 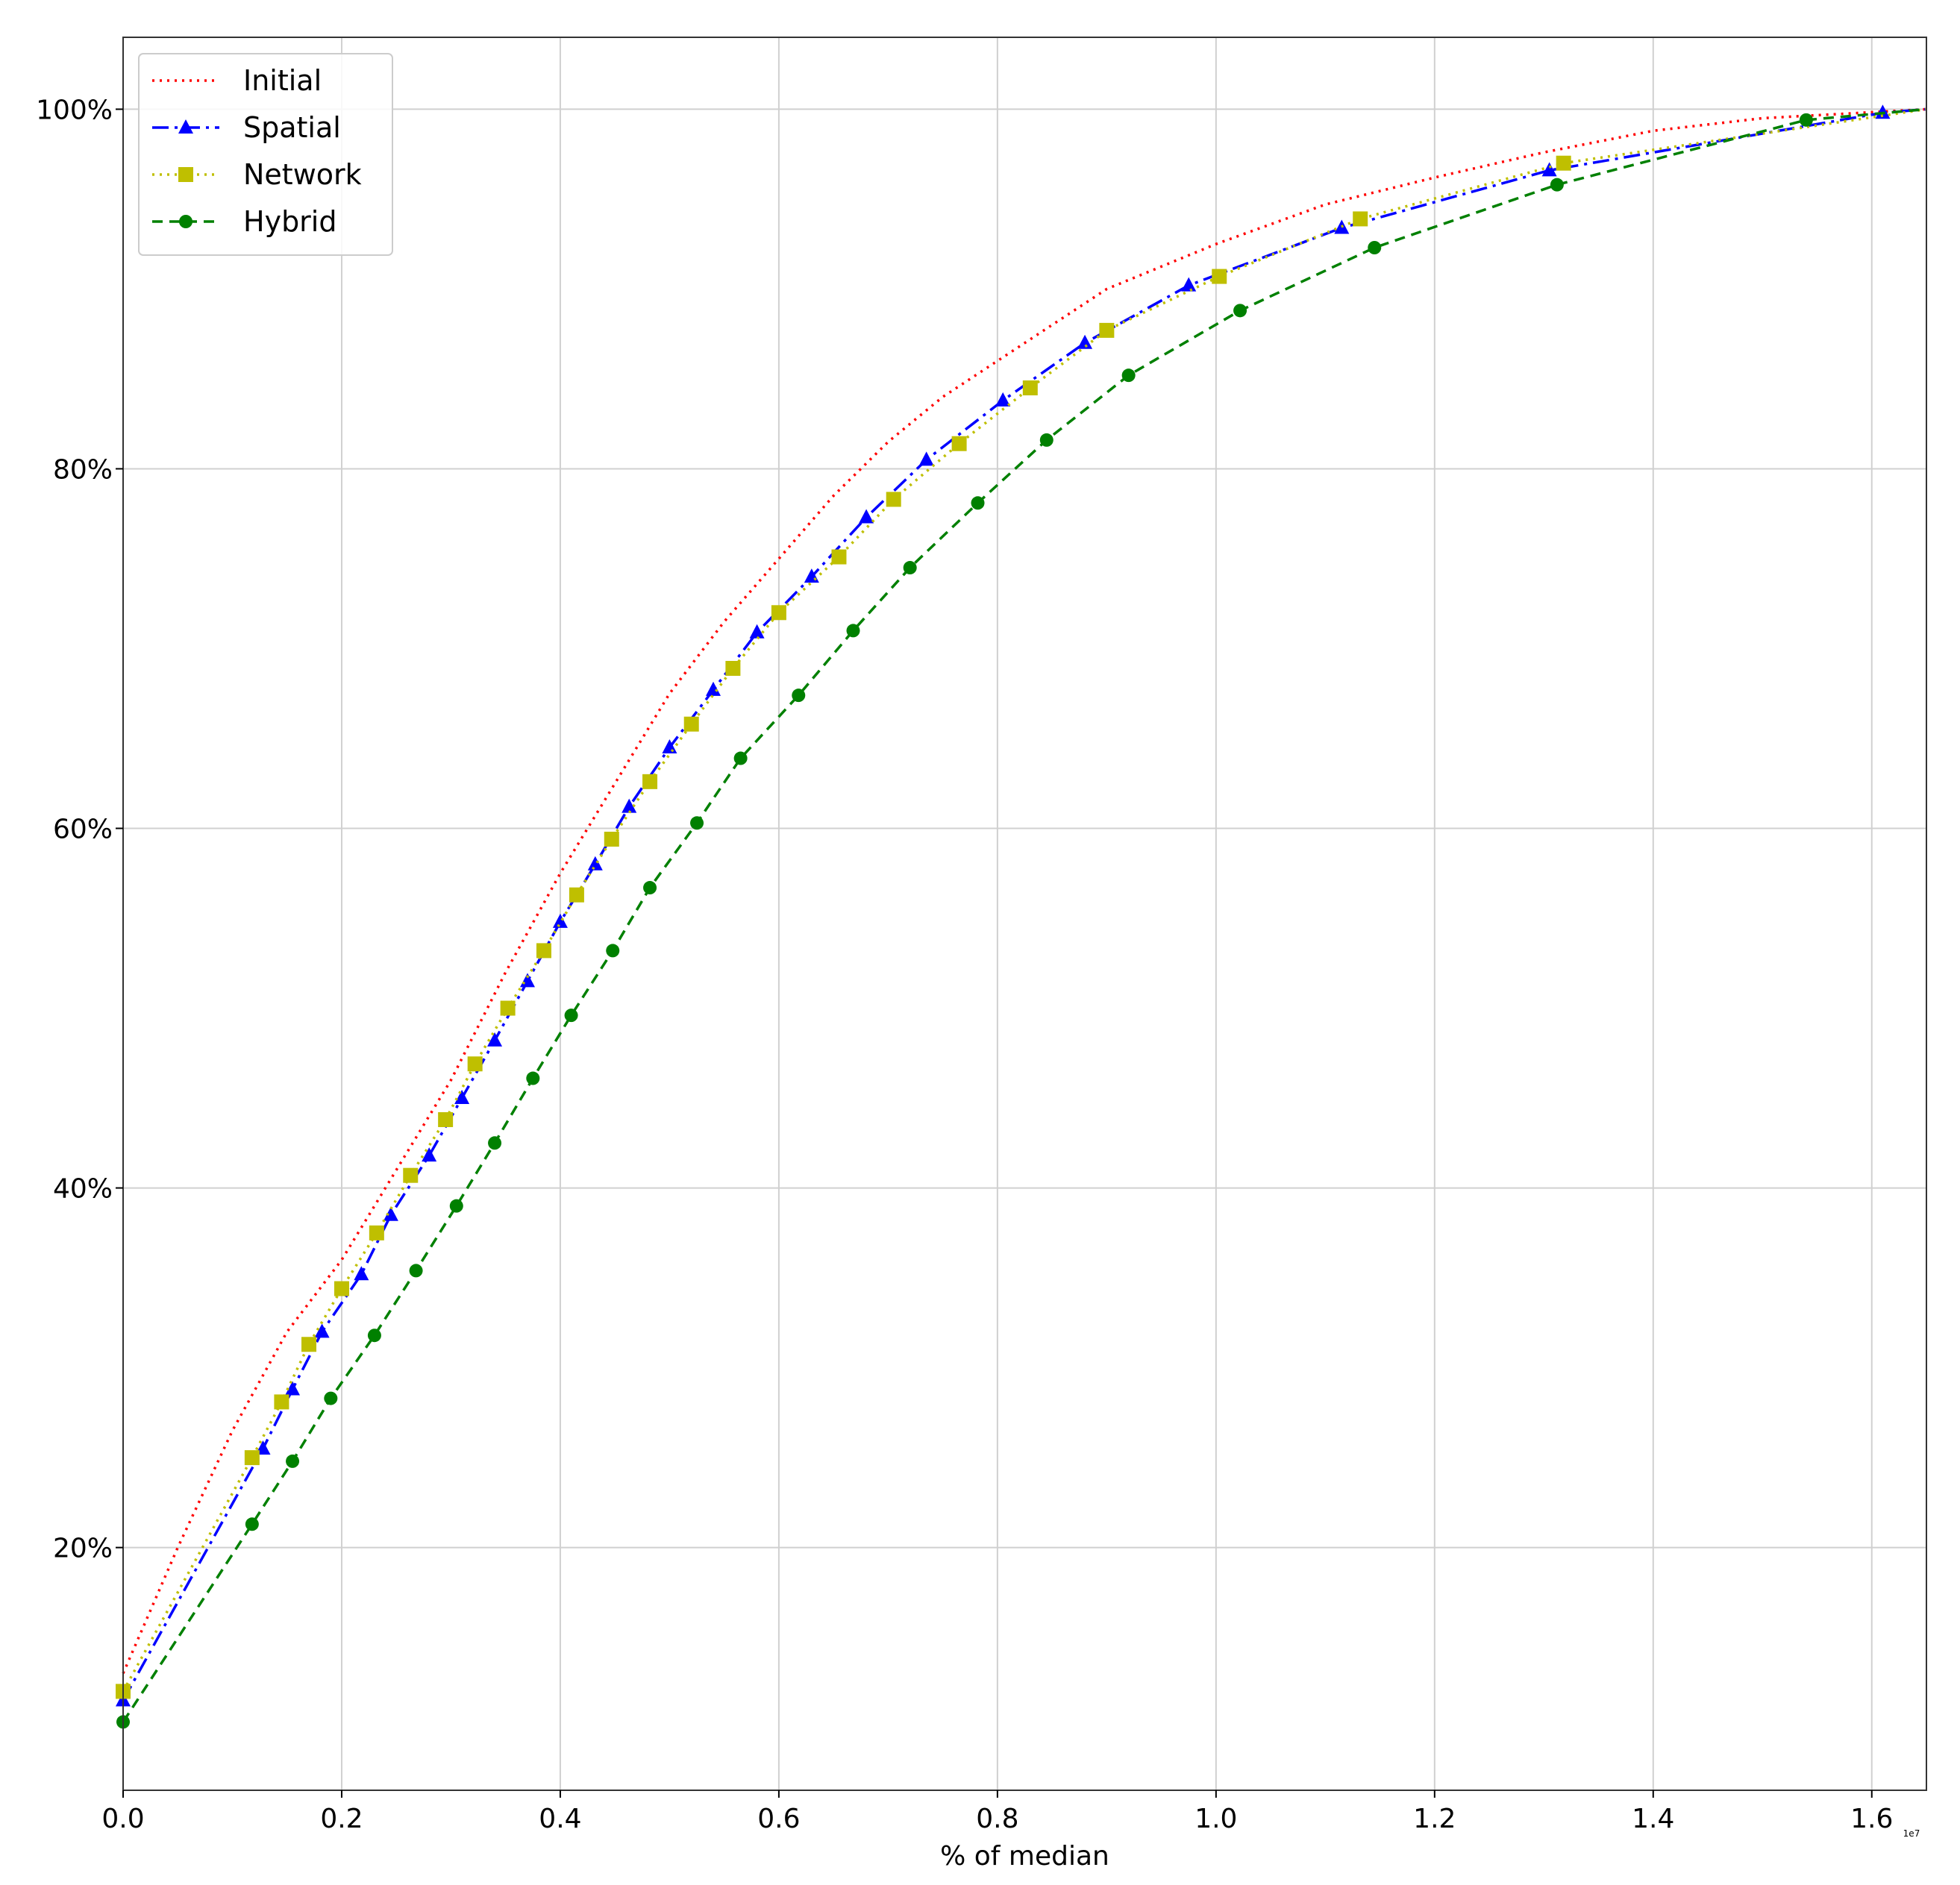 What do you see at coordinates (74, 110) in the screenshot?
I see `y-tick-label: 100%` at bounding box center [74, 110].